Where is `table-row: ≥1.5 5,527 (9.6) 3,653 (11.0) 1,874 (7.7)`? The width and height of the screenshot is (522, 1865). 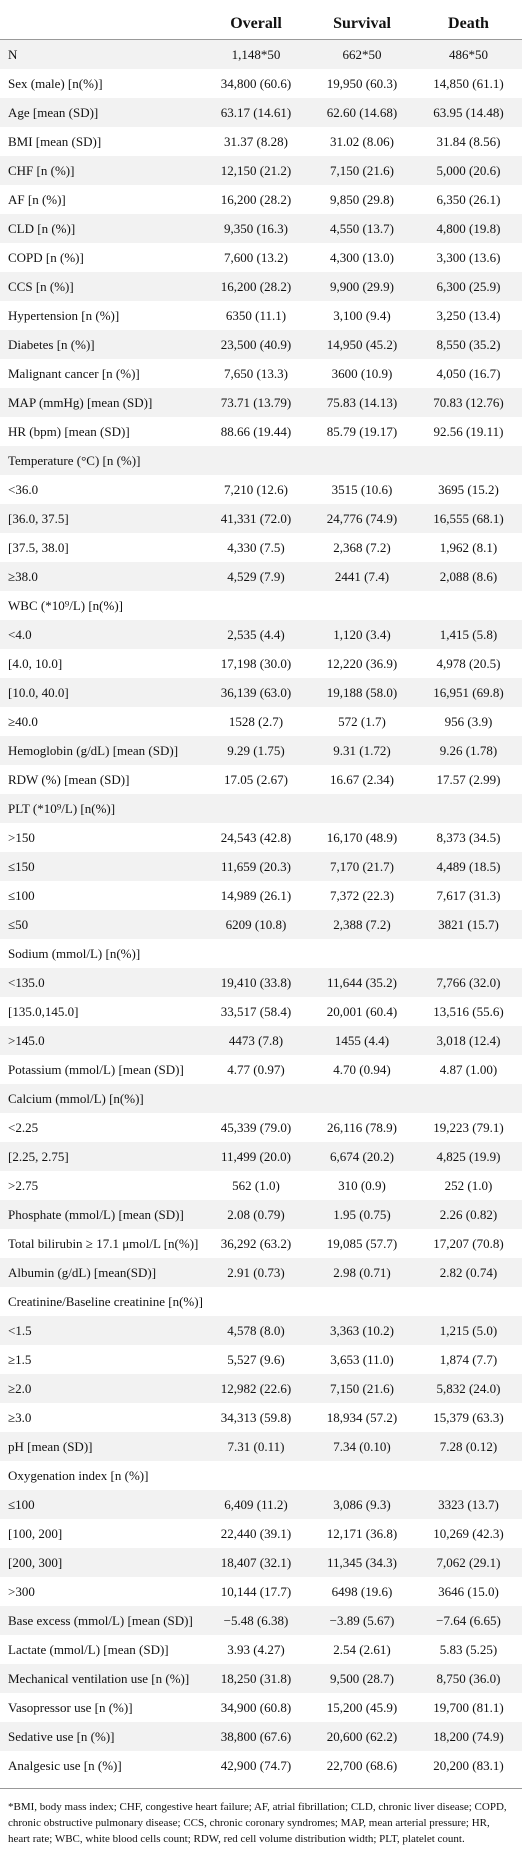
table-row: ≥1.5 5,527 (9.6) 3,653 (11.0) 1,874 (7.7) is located at coordinates (261, 1359).